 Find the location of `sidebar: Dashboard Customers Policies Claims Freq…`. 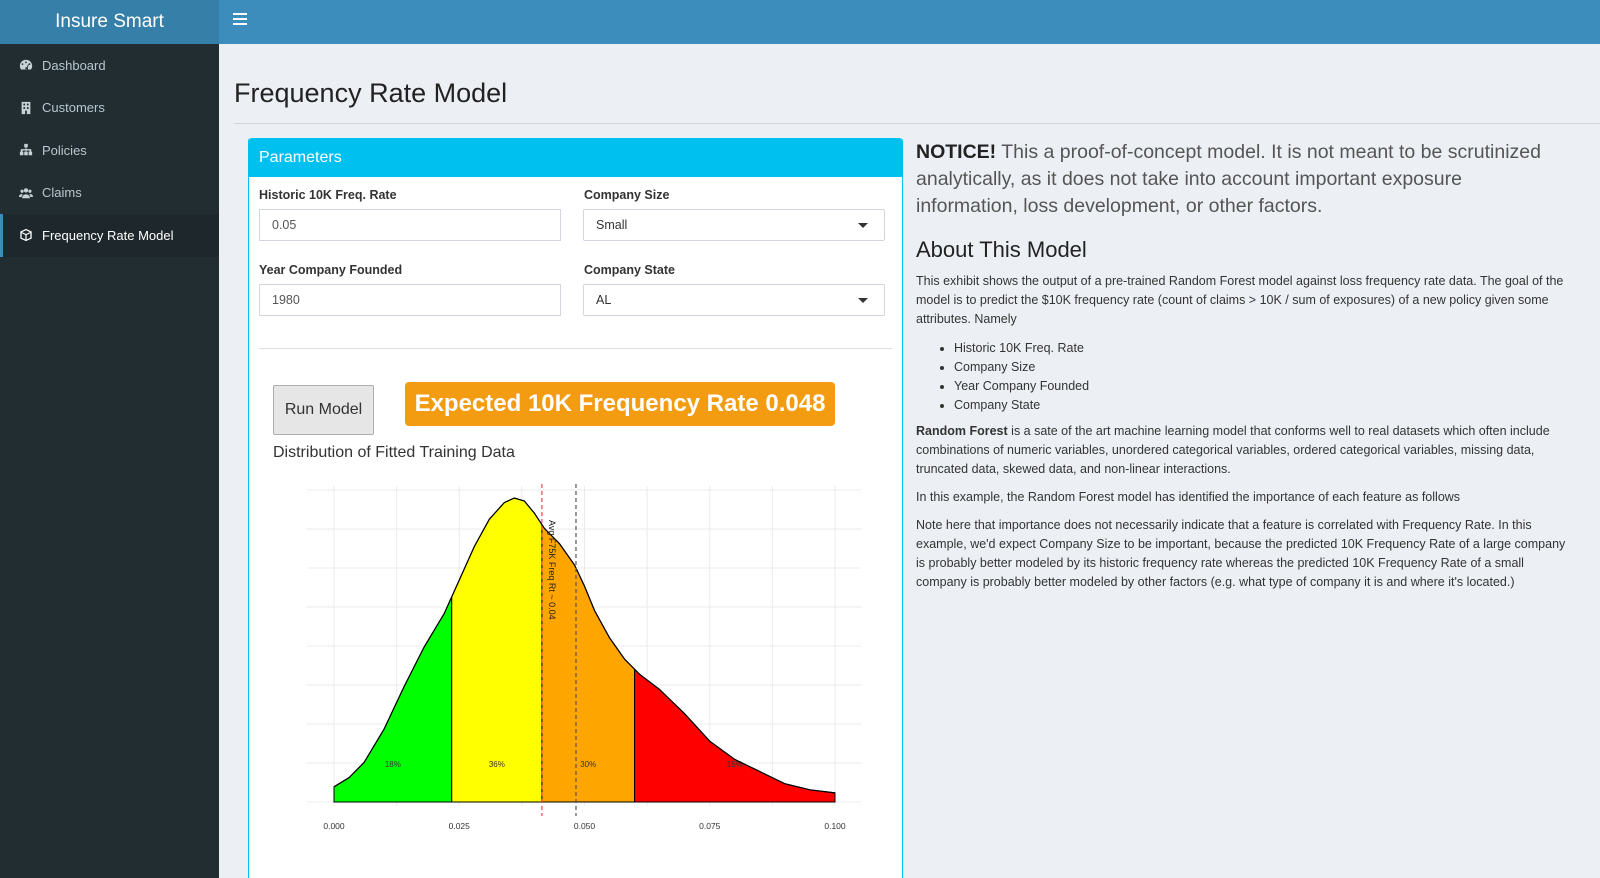

sidebar: Dashboard Customers Policies Claims Freq… is located at coordinates (109, 461).